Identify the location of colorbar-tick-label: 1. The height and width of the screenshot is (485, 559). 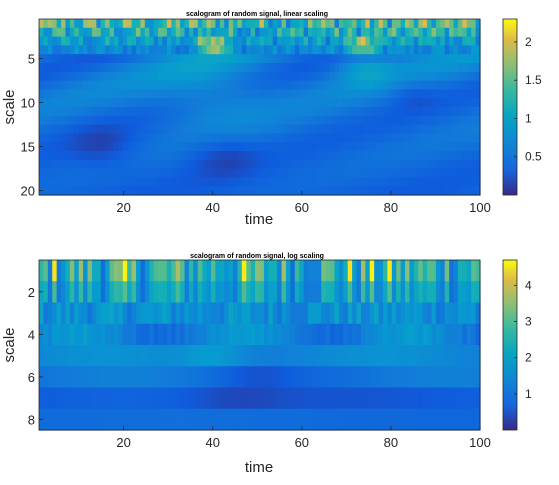
(528, 394).